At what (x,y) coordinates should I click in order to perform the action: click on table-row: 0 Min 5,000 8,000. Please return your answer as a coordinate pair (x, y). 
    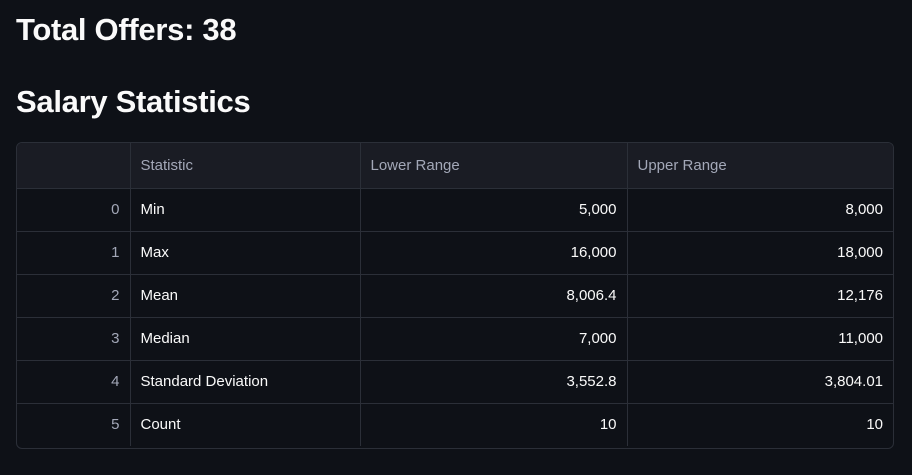
    Looking at the image, I should click on (455, 210).